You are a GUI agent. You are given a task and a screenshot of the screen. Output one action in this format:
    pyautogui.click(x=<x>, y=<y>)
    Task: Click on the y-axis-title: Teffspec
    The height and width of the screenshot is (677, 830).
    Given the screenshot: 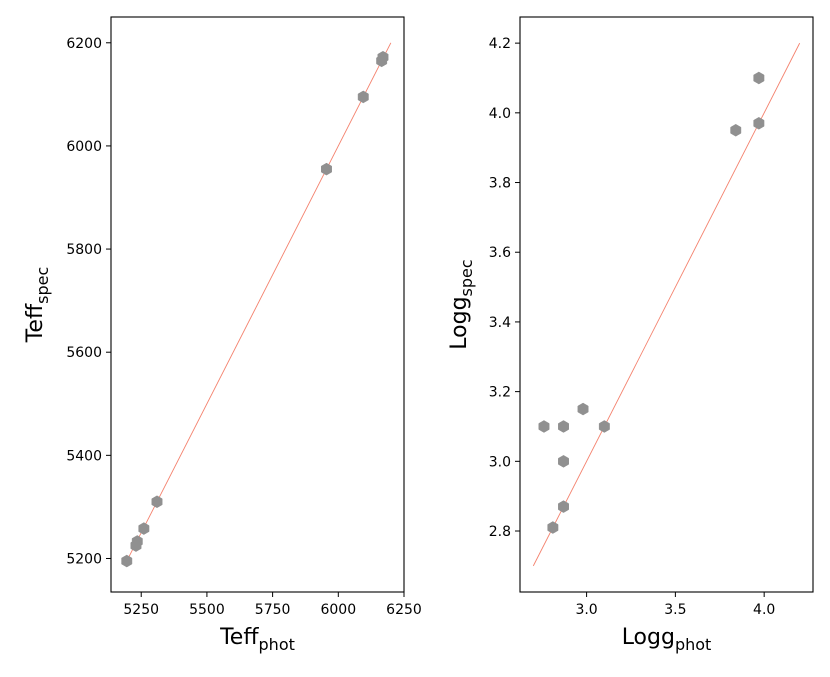 What is the action you would take?
    pyautogui.click(x=37, y=305)
    